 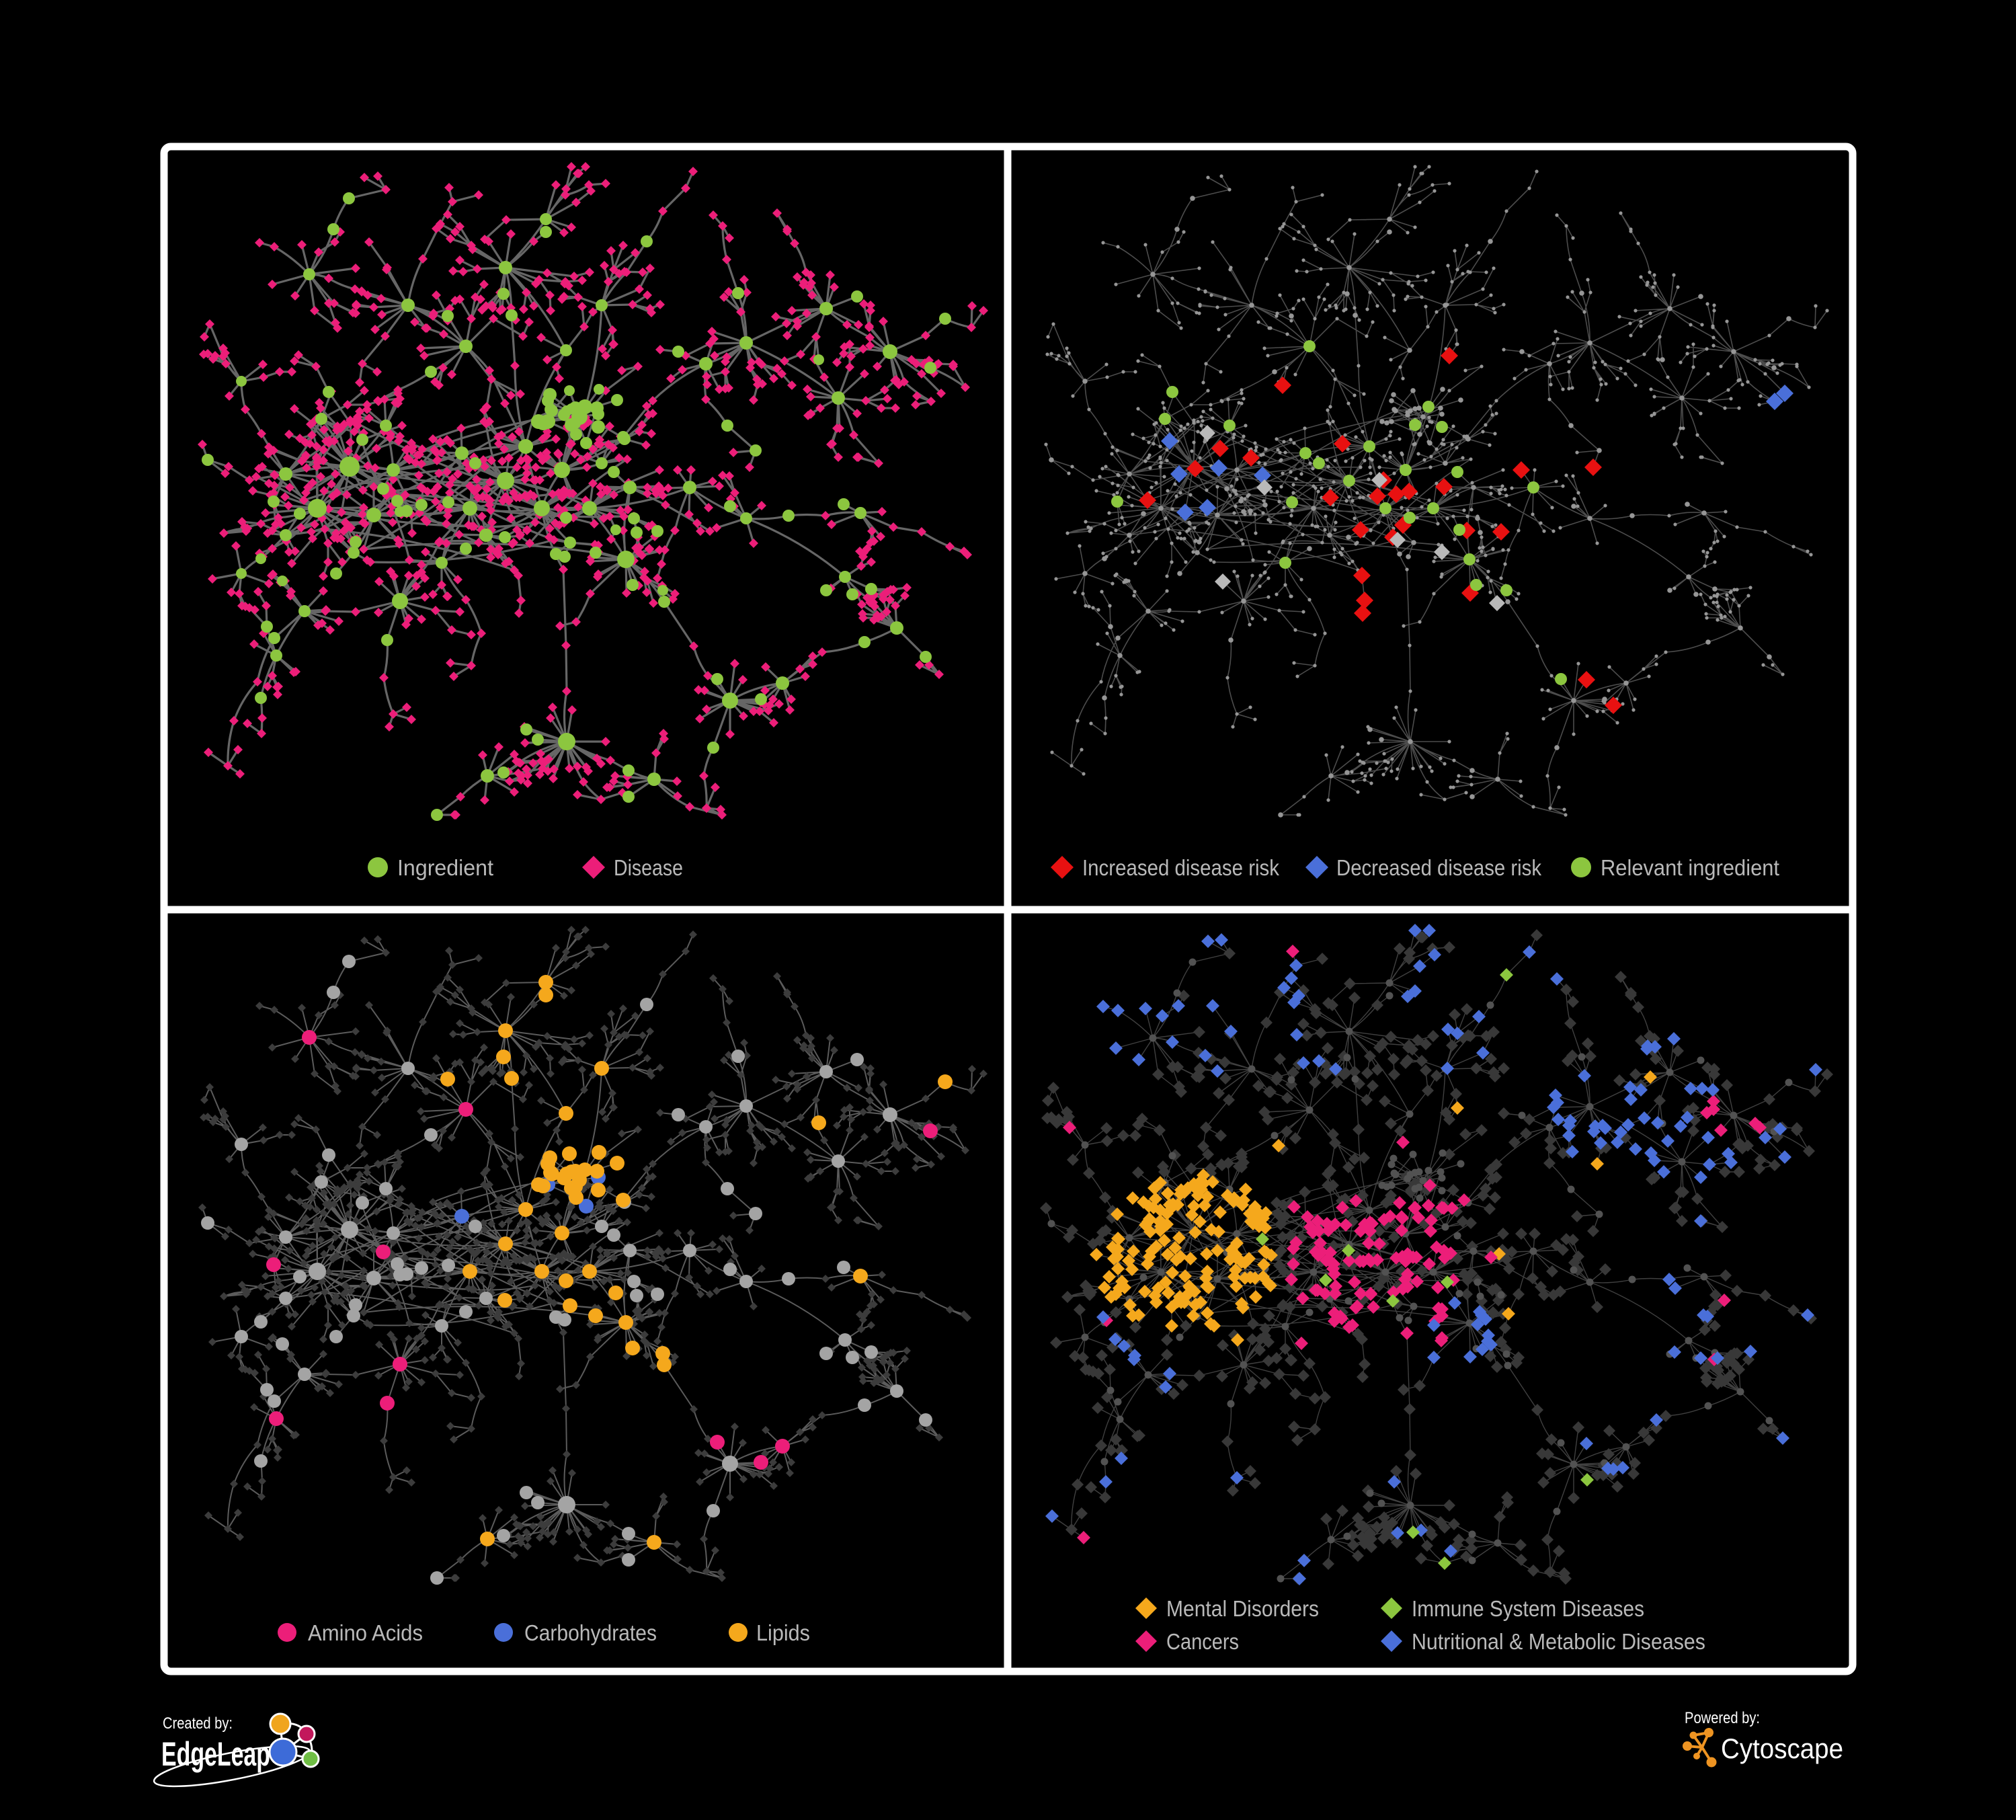 I want to click on svg-text: Carbohydrates, so click(x=590, y=1632).